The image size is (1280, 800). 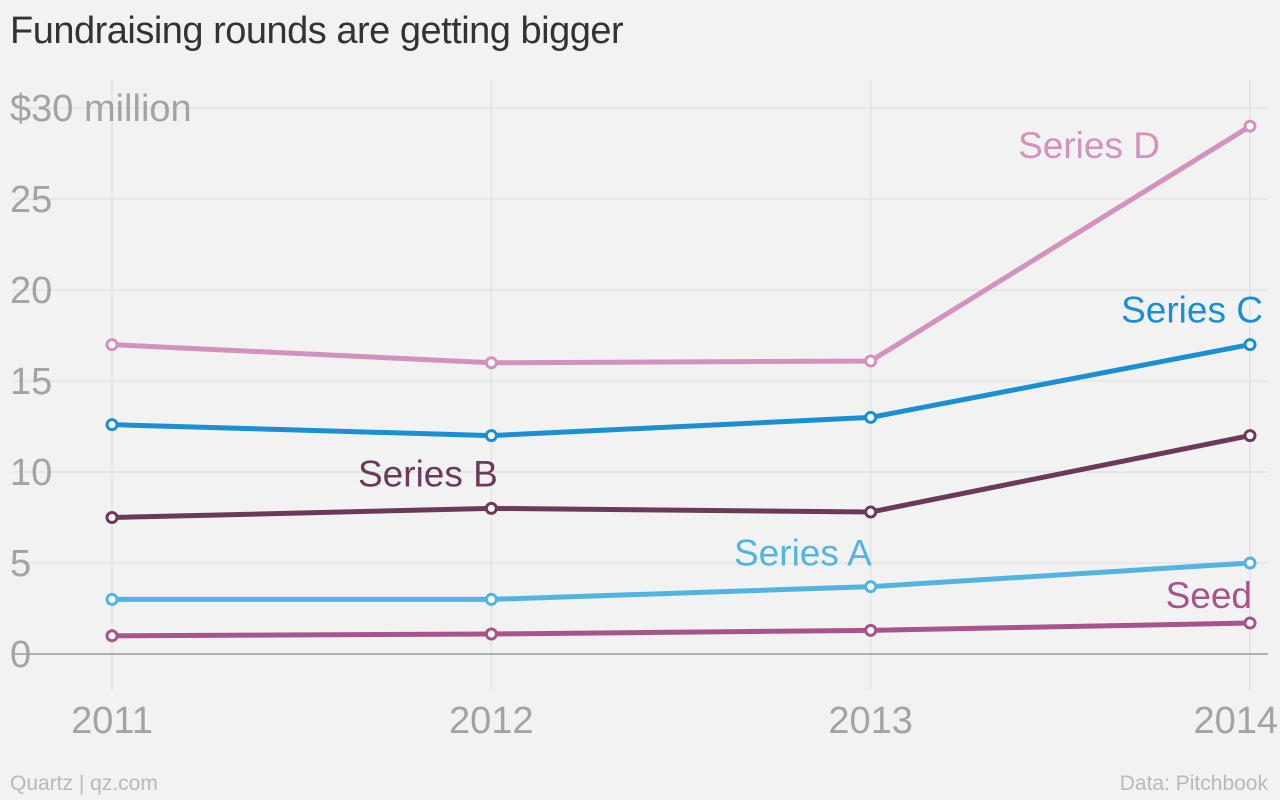 I want to click on y-tick-label-5: 5, so click(x=20, y=564).